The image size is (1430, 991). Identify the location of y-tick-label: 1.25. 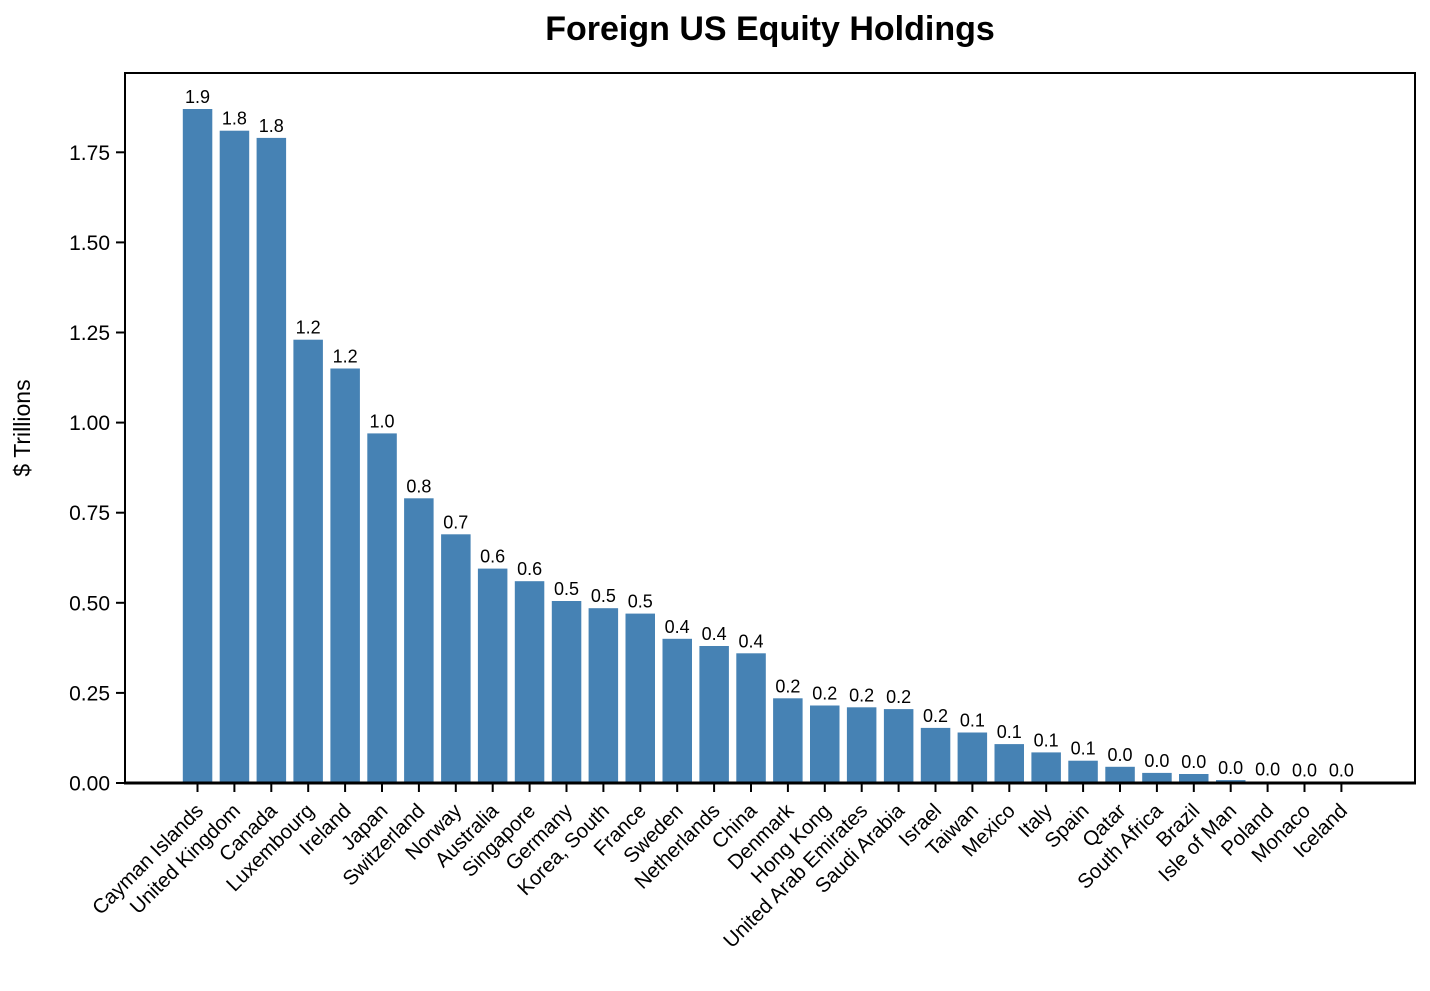
(89, 333).